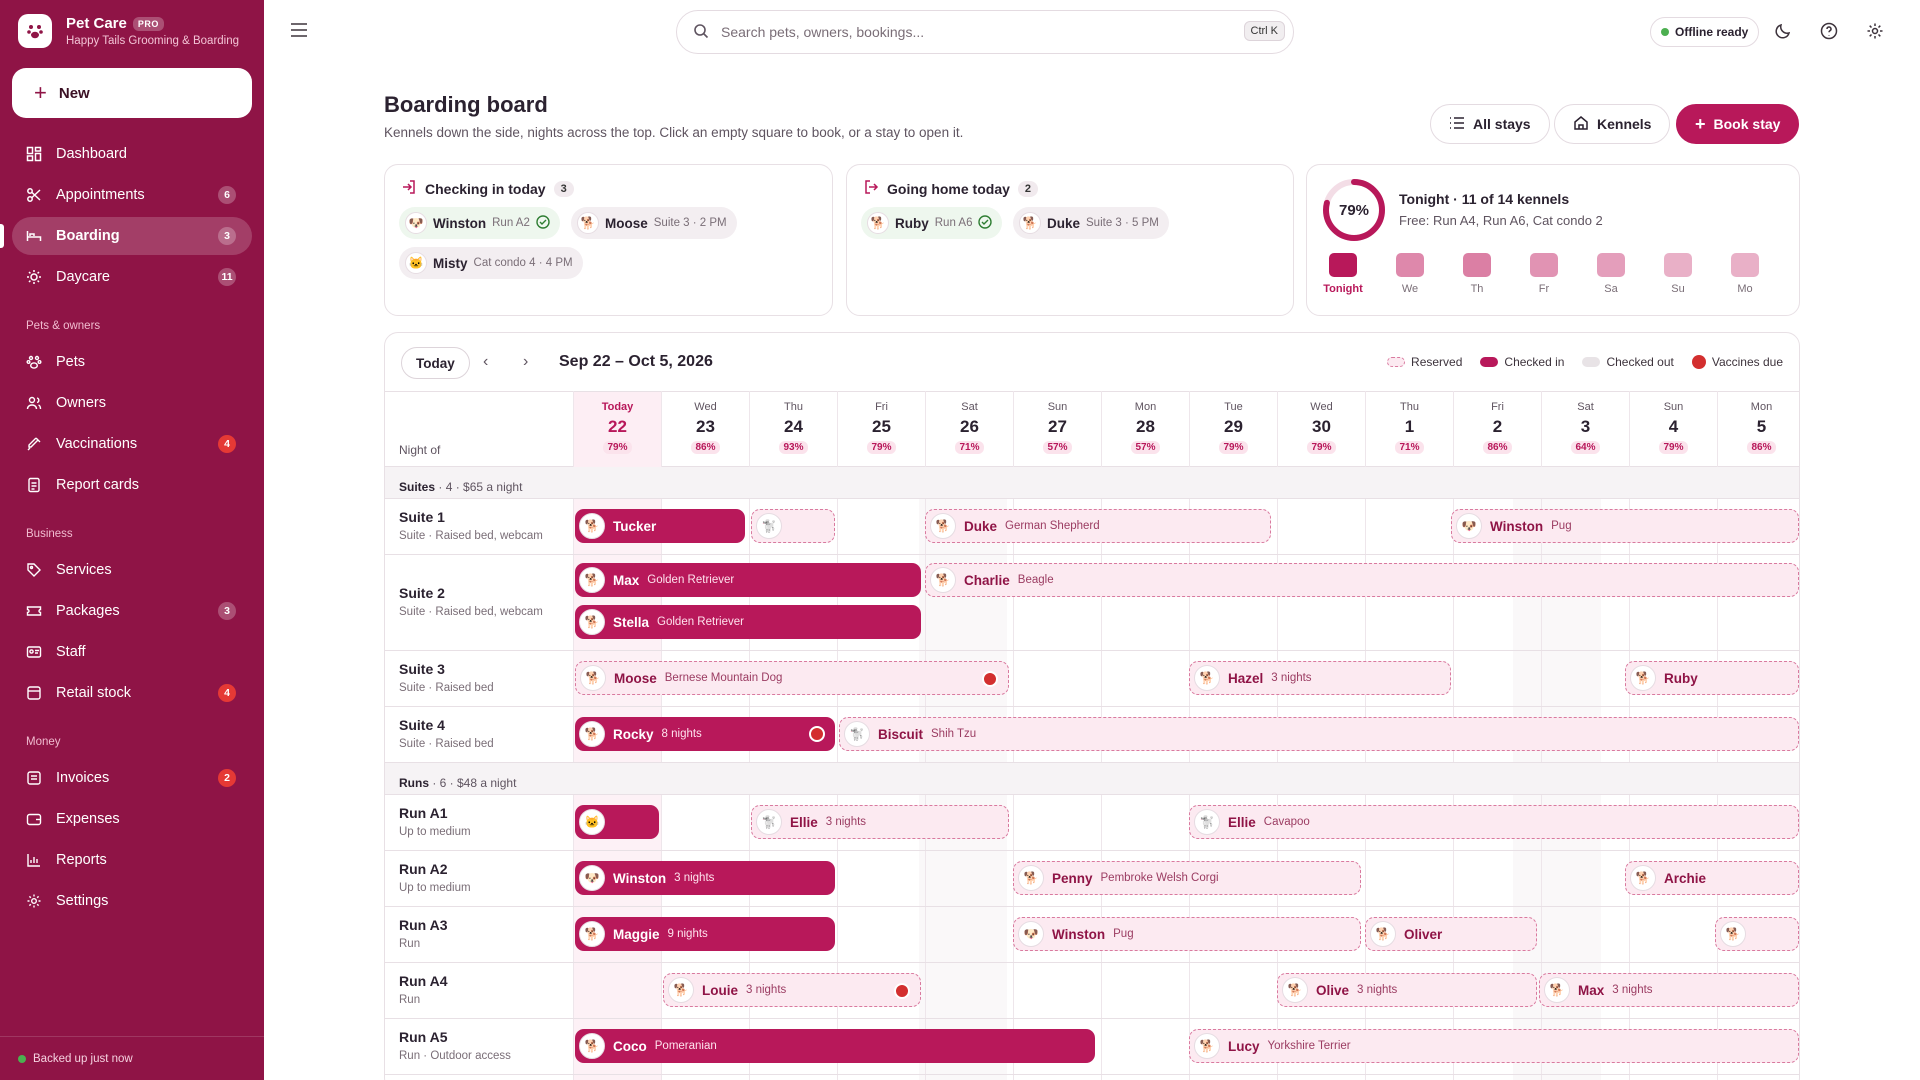 Image resolution: width=1920 pixels, height=1080 pixels. I want to click on stay-bar: 🐕 Moose Bernese Mountain Dog, so click(792, 678).